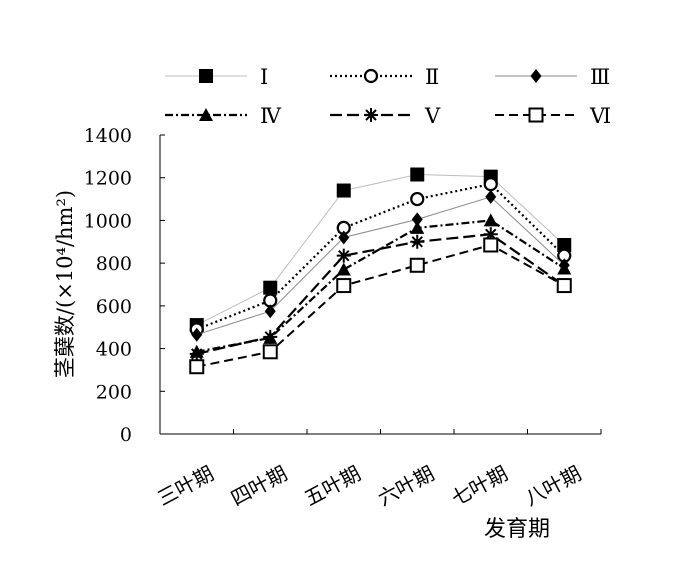 This screenshot has height=561, width=678. I want to click on legend-entry: Ⅰ, so click(216, 77).